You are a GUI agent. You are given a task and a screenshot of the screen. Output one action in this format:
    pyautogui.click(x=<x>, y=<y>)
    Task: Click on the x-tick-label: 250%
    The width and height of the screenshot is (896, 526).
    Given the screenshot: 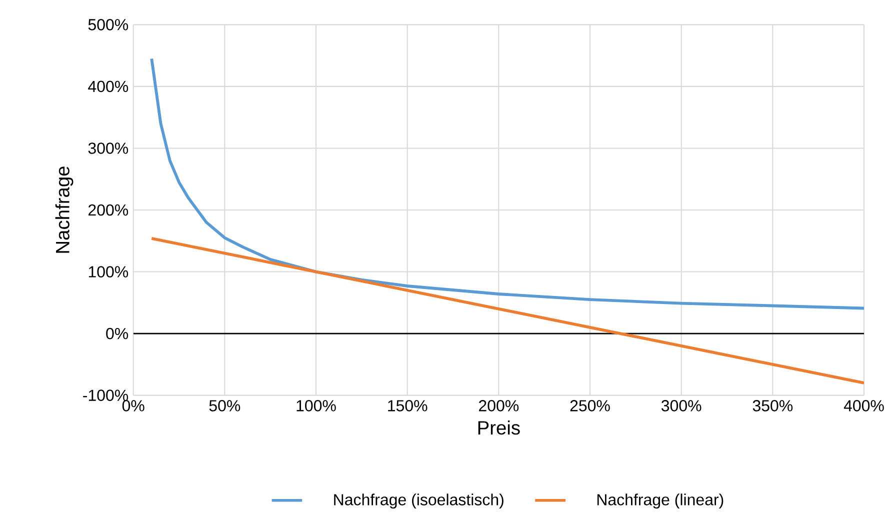 What is the action you would take?
    pyautogui.click(x=590, y=406)
    